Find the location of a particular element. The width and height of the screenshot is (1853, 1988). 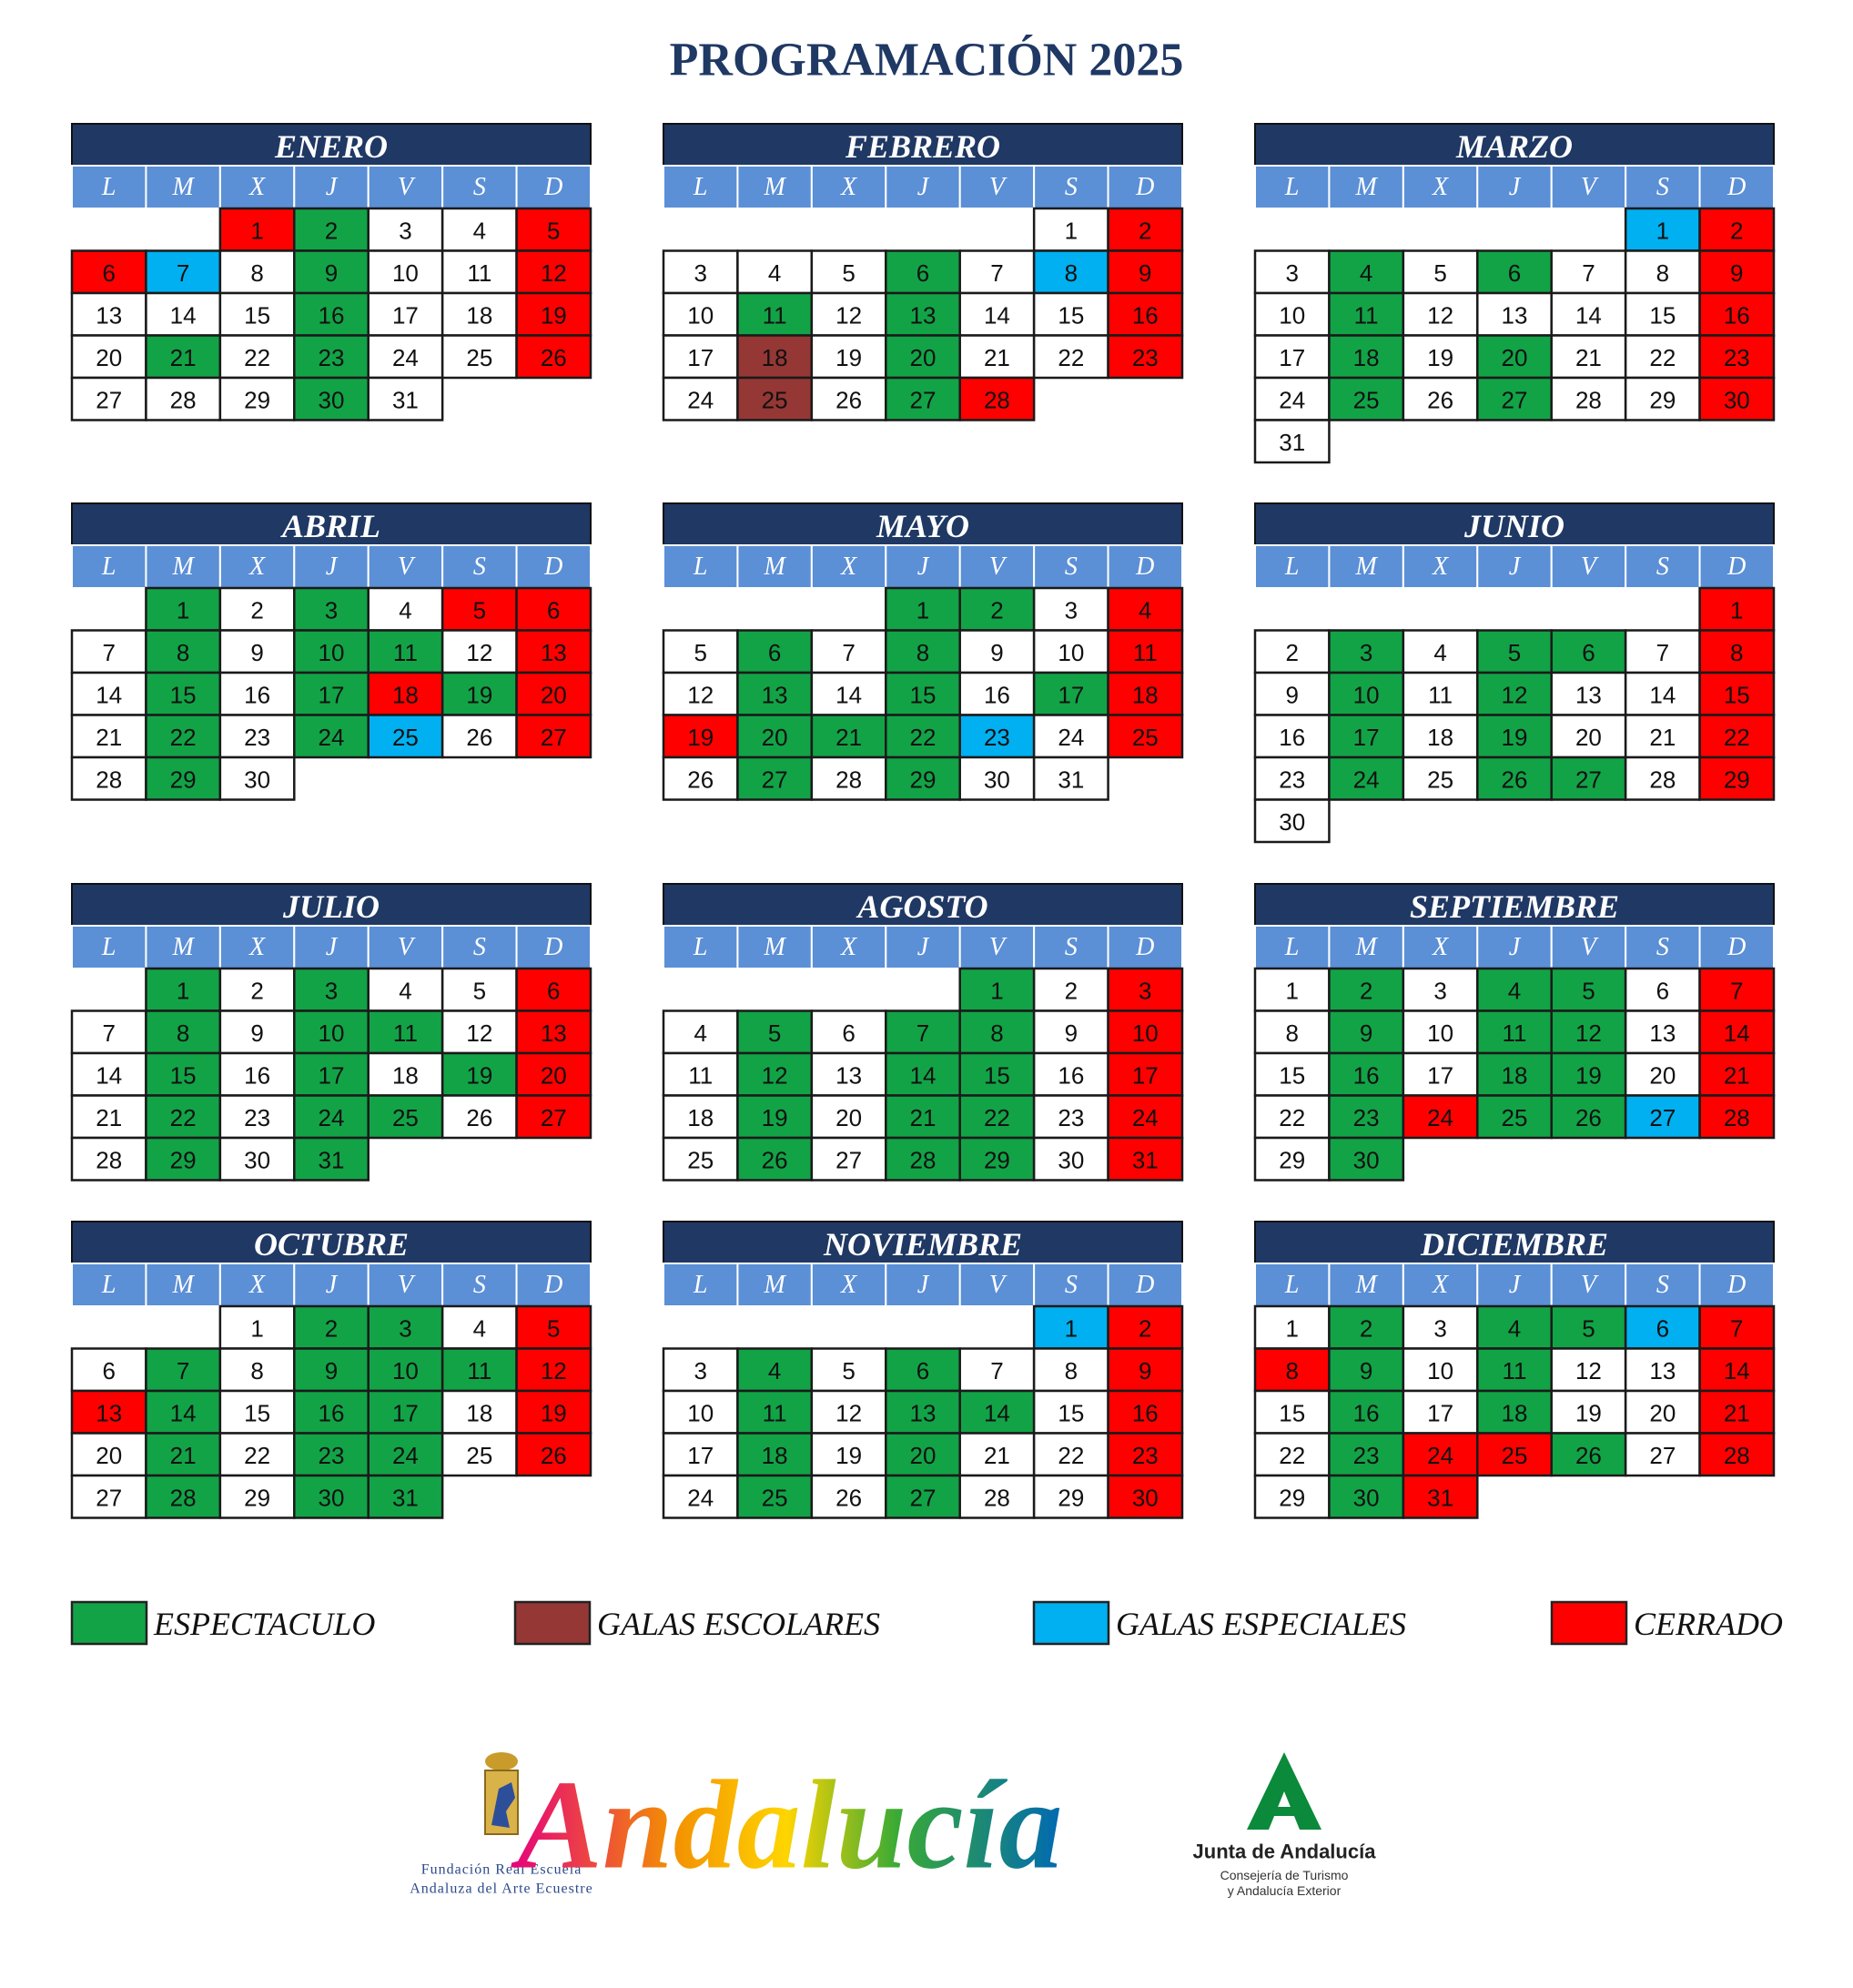

weekday-label: V is located at coordinates (1590, 187).